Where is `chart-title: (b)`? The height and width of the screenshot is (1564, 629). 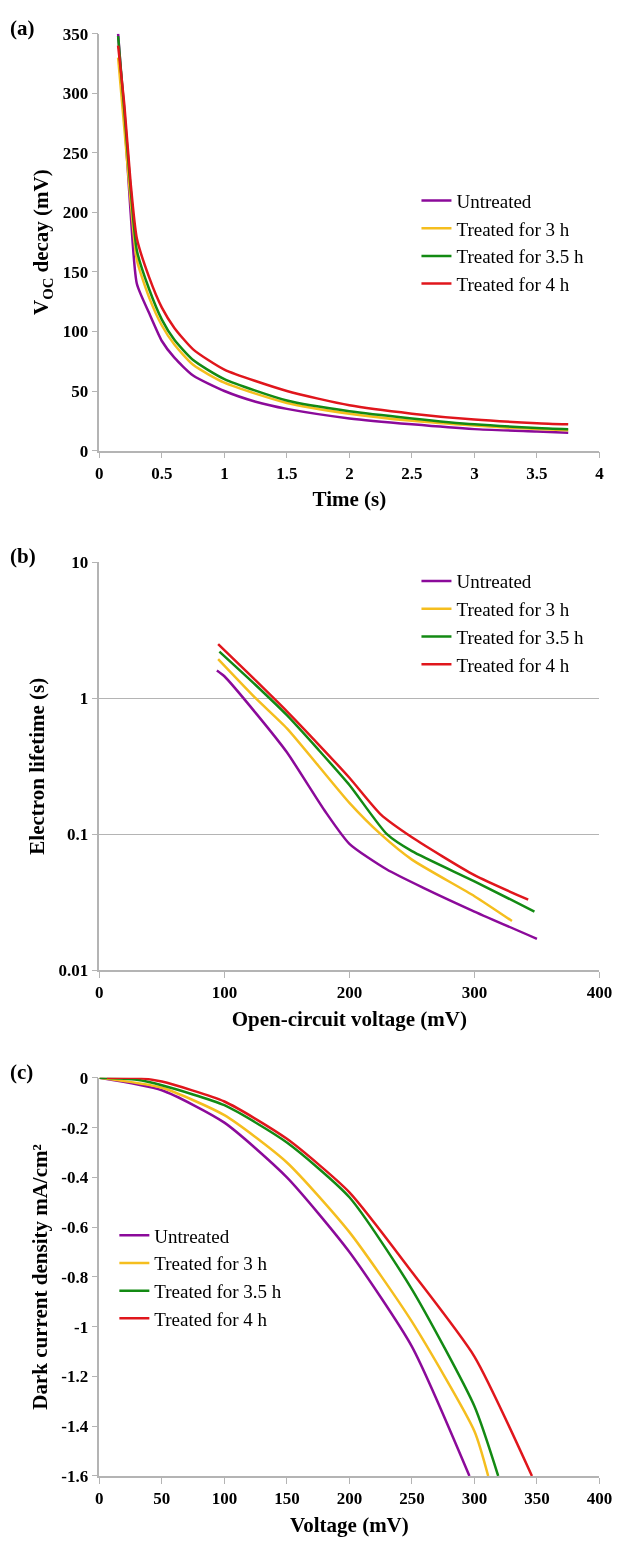
chart-title: (b) is located at coordinates (23, 556).